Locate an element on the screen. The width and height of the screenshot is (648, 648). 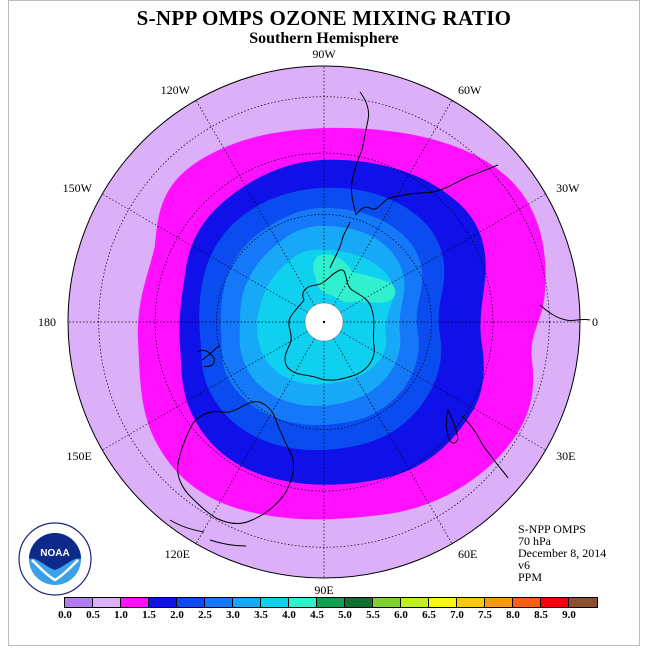
contour-4.0 is located at coordinates (354, 278).